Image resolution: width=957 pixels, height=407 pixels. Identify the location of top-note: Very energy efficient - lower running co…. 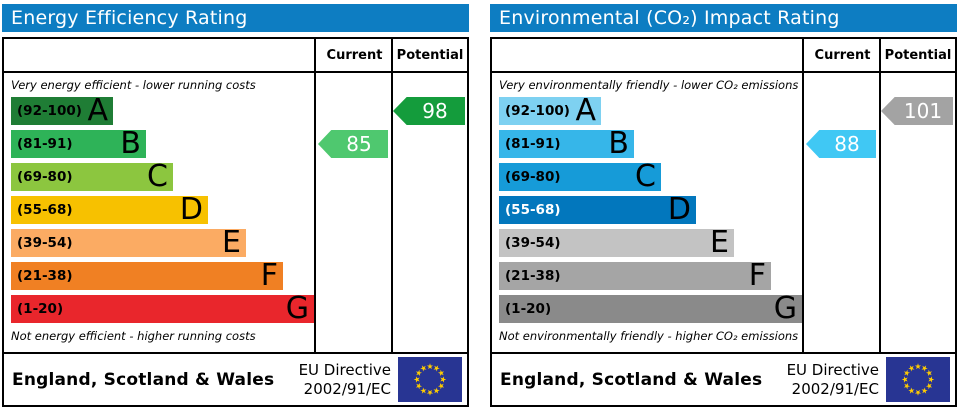
(133, 85).